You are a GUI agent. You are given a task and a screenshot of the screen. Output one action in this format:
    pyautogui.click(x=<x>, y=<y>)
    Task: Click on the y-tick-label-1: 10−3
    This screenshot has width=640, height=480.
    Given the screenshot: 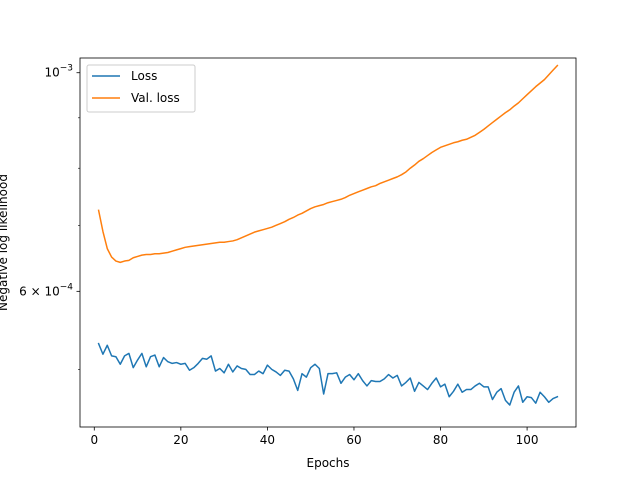 What is the action you would take?
    pyautogui.click(x=58, y=72)
    